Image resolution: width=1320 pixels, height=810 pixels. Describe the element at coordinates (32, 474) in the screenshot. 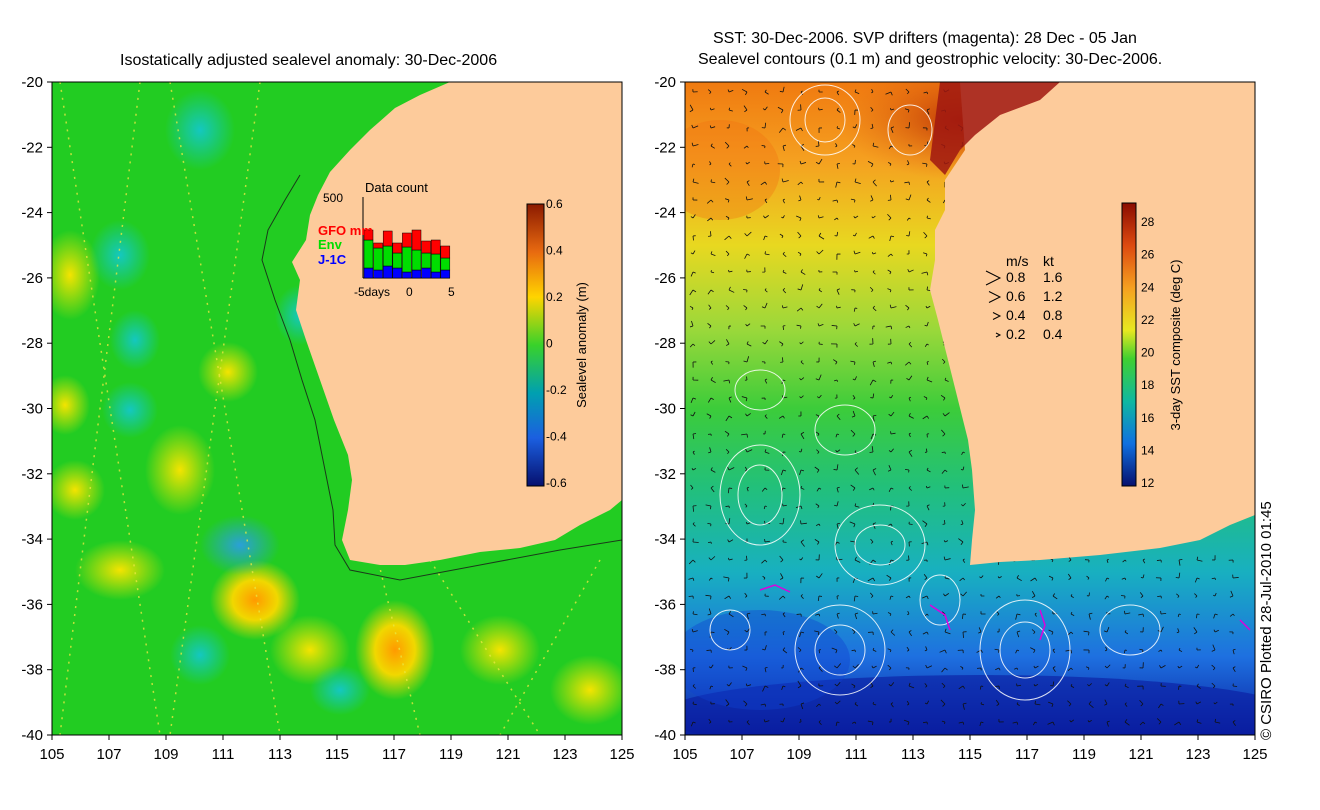

I see `y-tick-label: -32` at that location.